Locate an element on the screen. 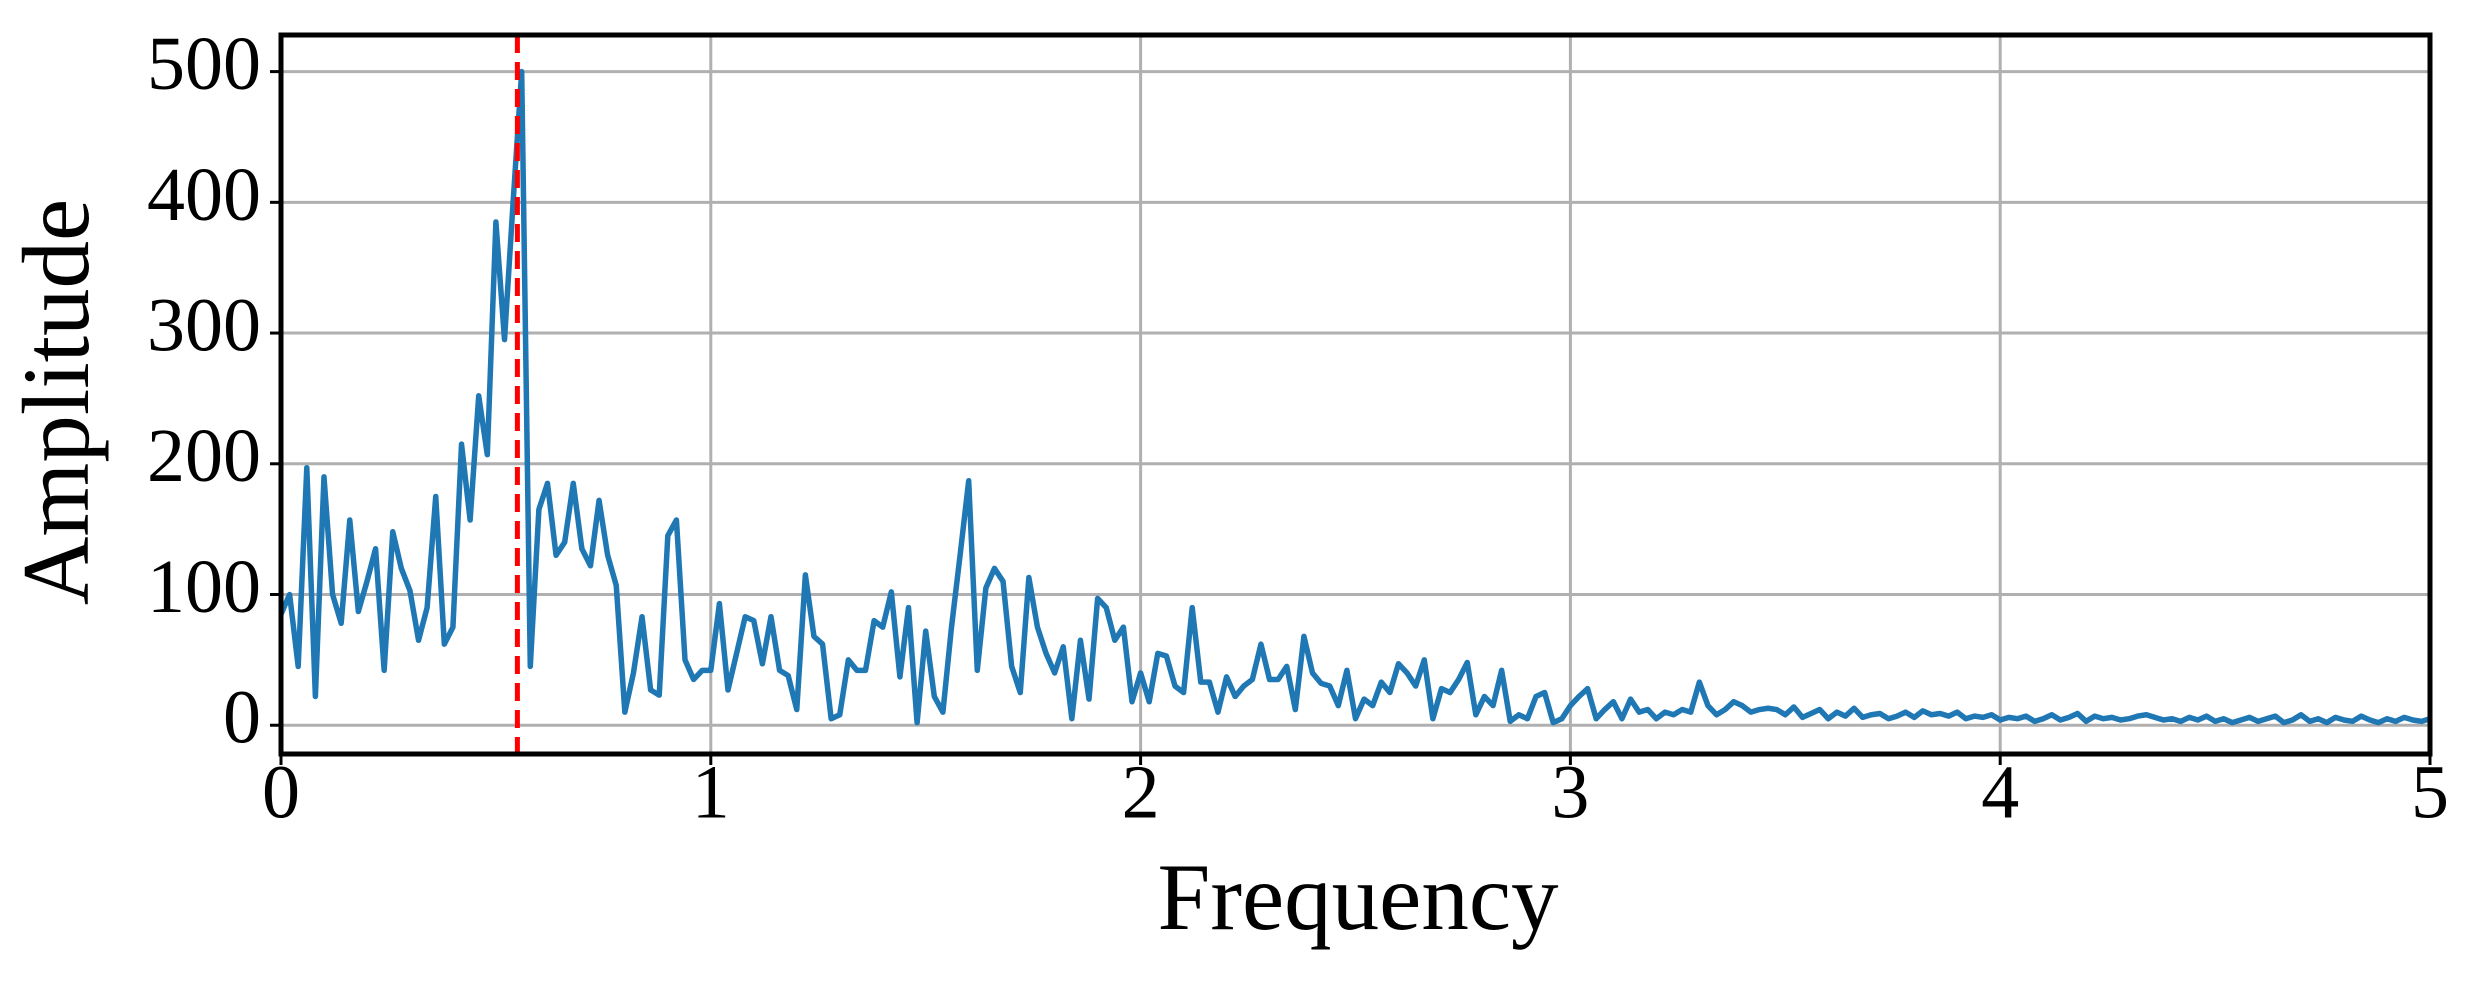 Image resolution: width=2474 pixels, height=986 pixels. y-axis-label: Amplitude is located at coordinates (56, 402).